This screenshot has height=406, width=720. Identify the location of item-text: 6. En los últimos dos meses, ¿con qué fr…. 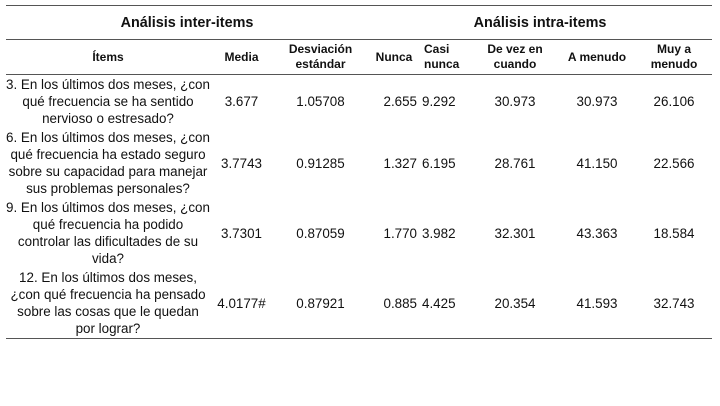
(108, 163).